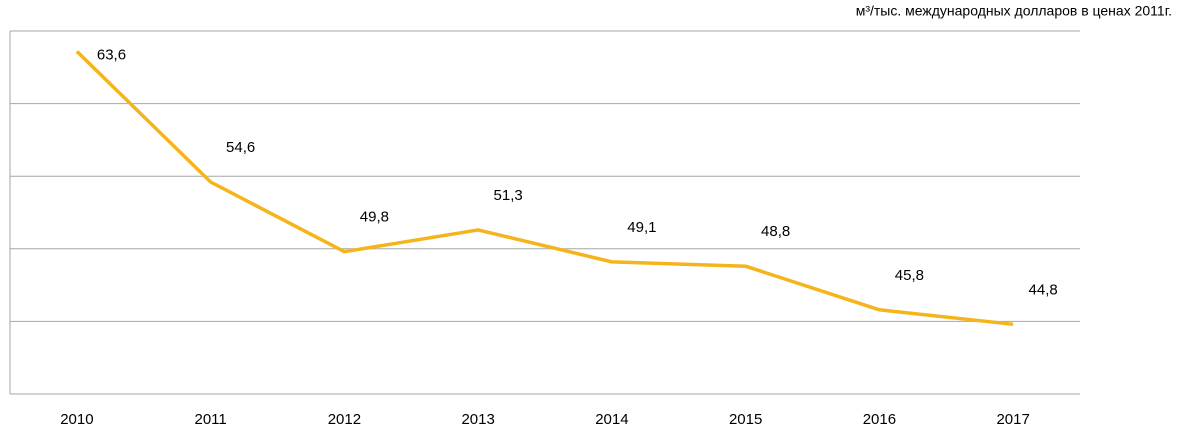 Image resolution: width=1180 pixels, height=435 pixels. I want to click on data-label: 63,6, so click(111, 54).